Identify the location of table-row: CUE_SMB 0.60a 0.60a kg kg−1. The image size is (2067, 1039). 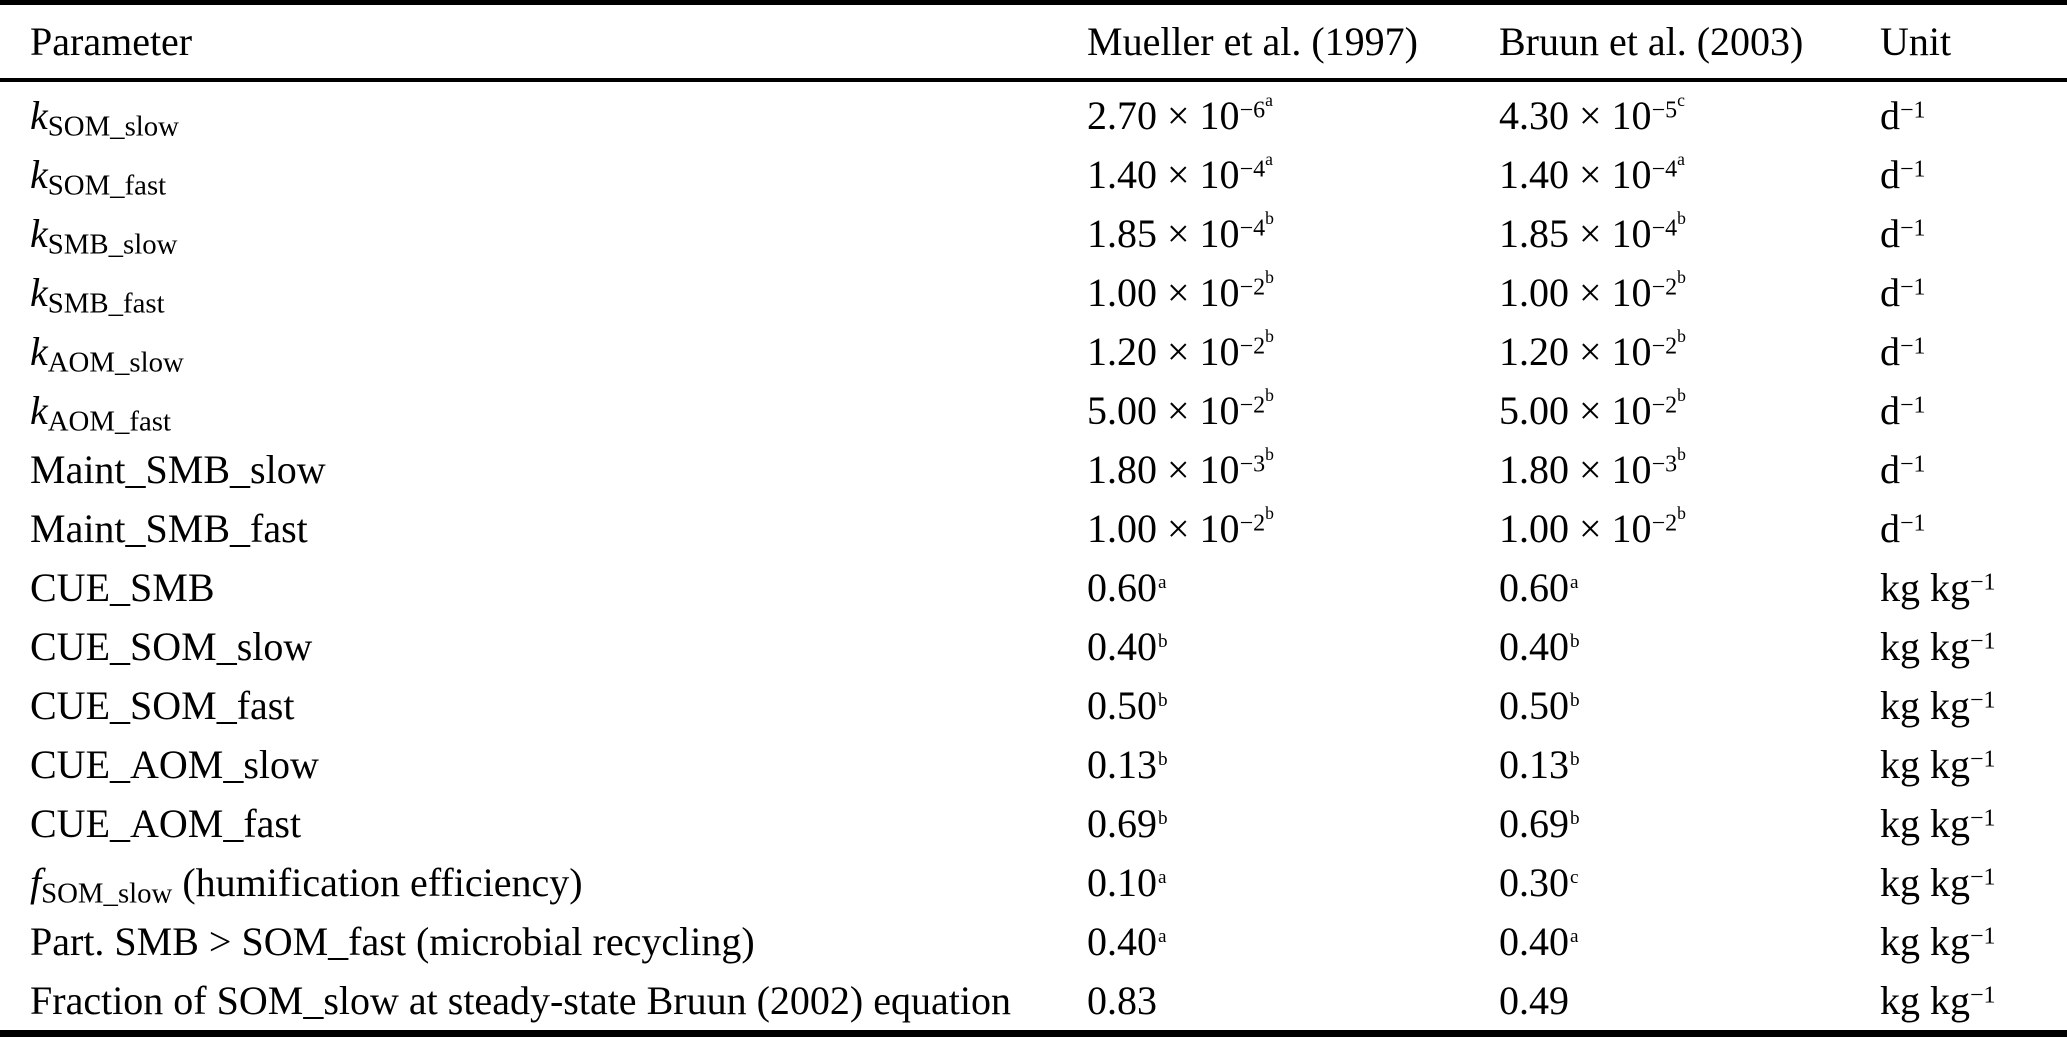
(1033, 587).